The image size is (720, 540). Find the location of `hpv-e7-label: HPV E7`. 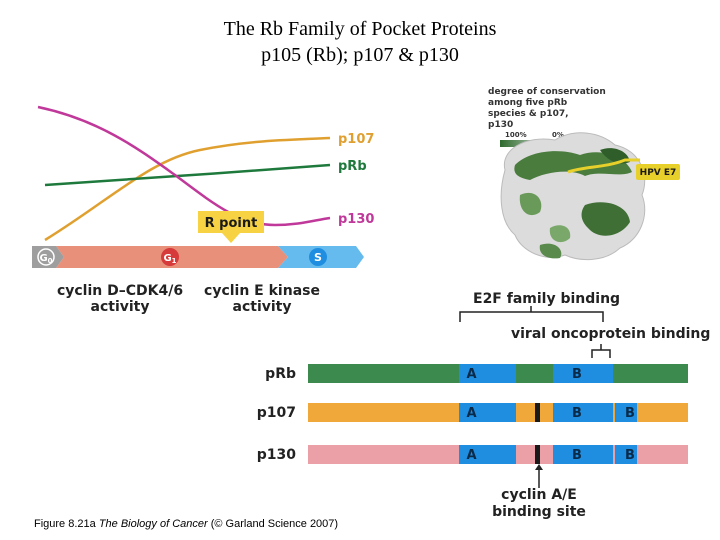

hpv-e7-label: HPV E7 is located at coordinates (658, 173).